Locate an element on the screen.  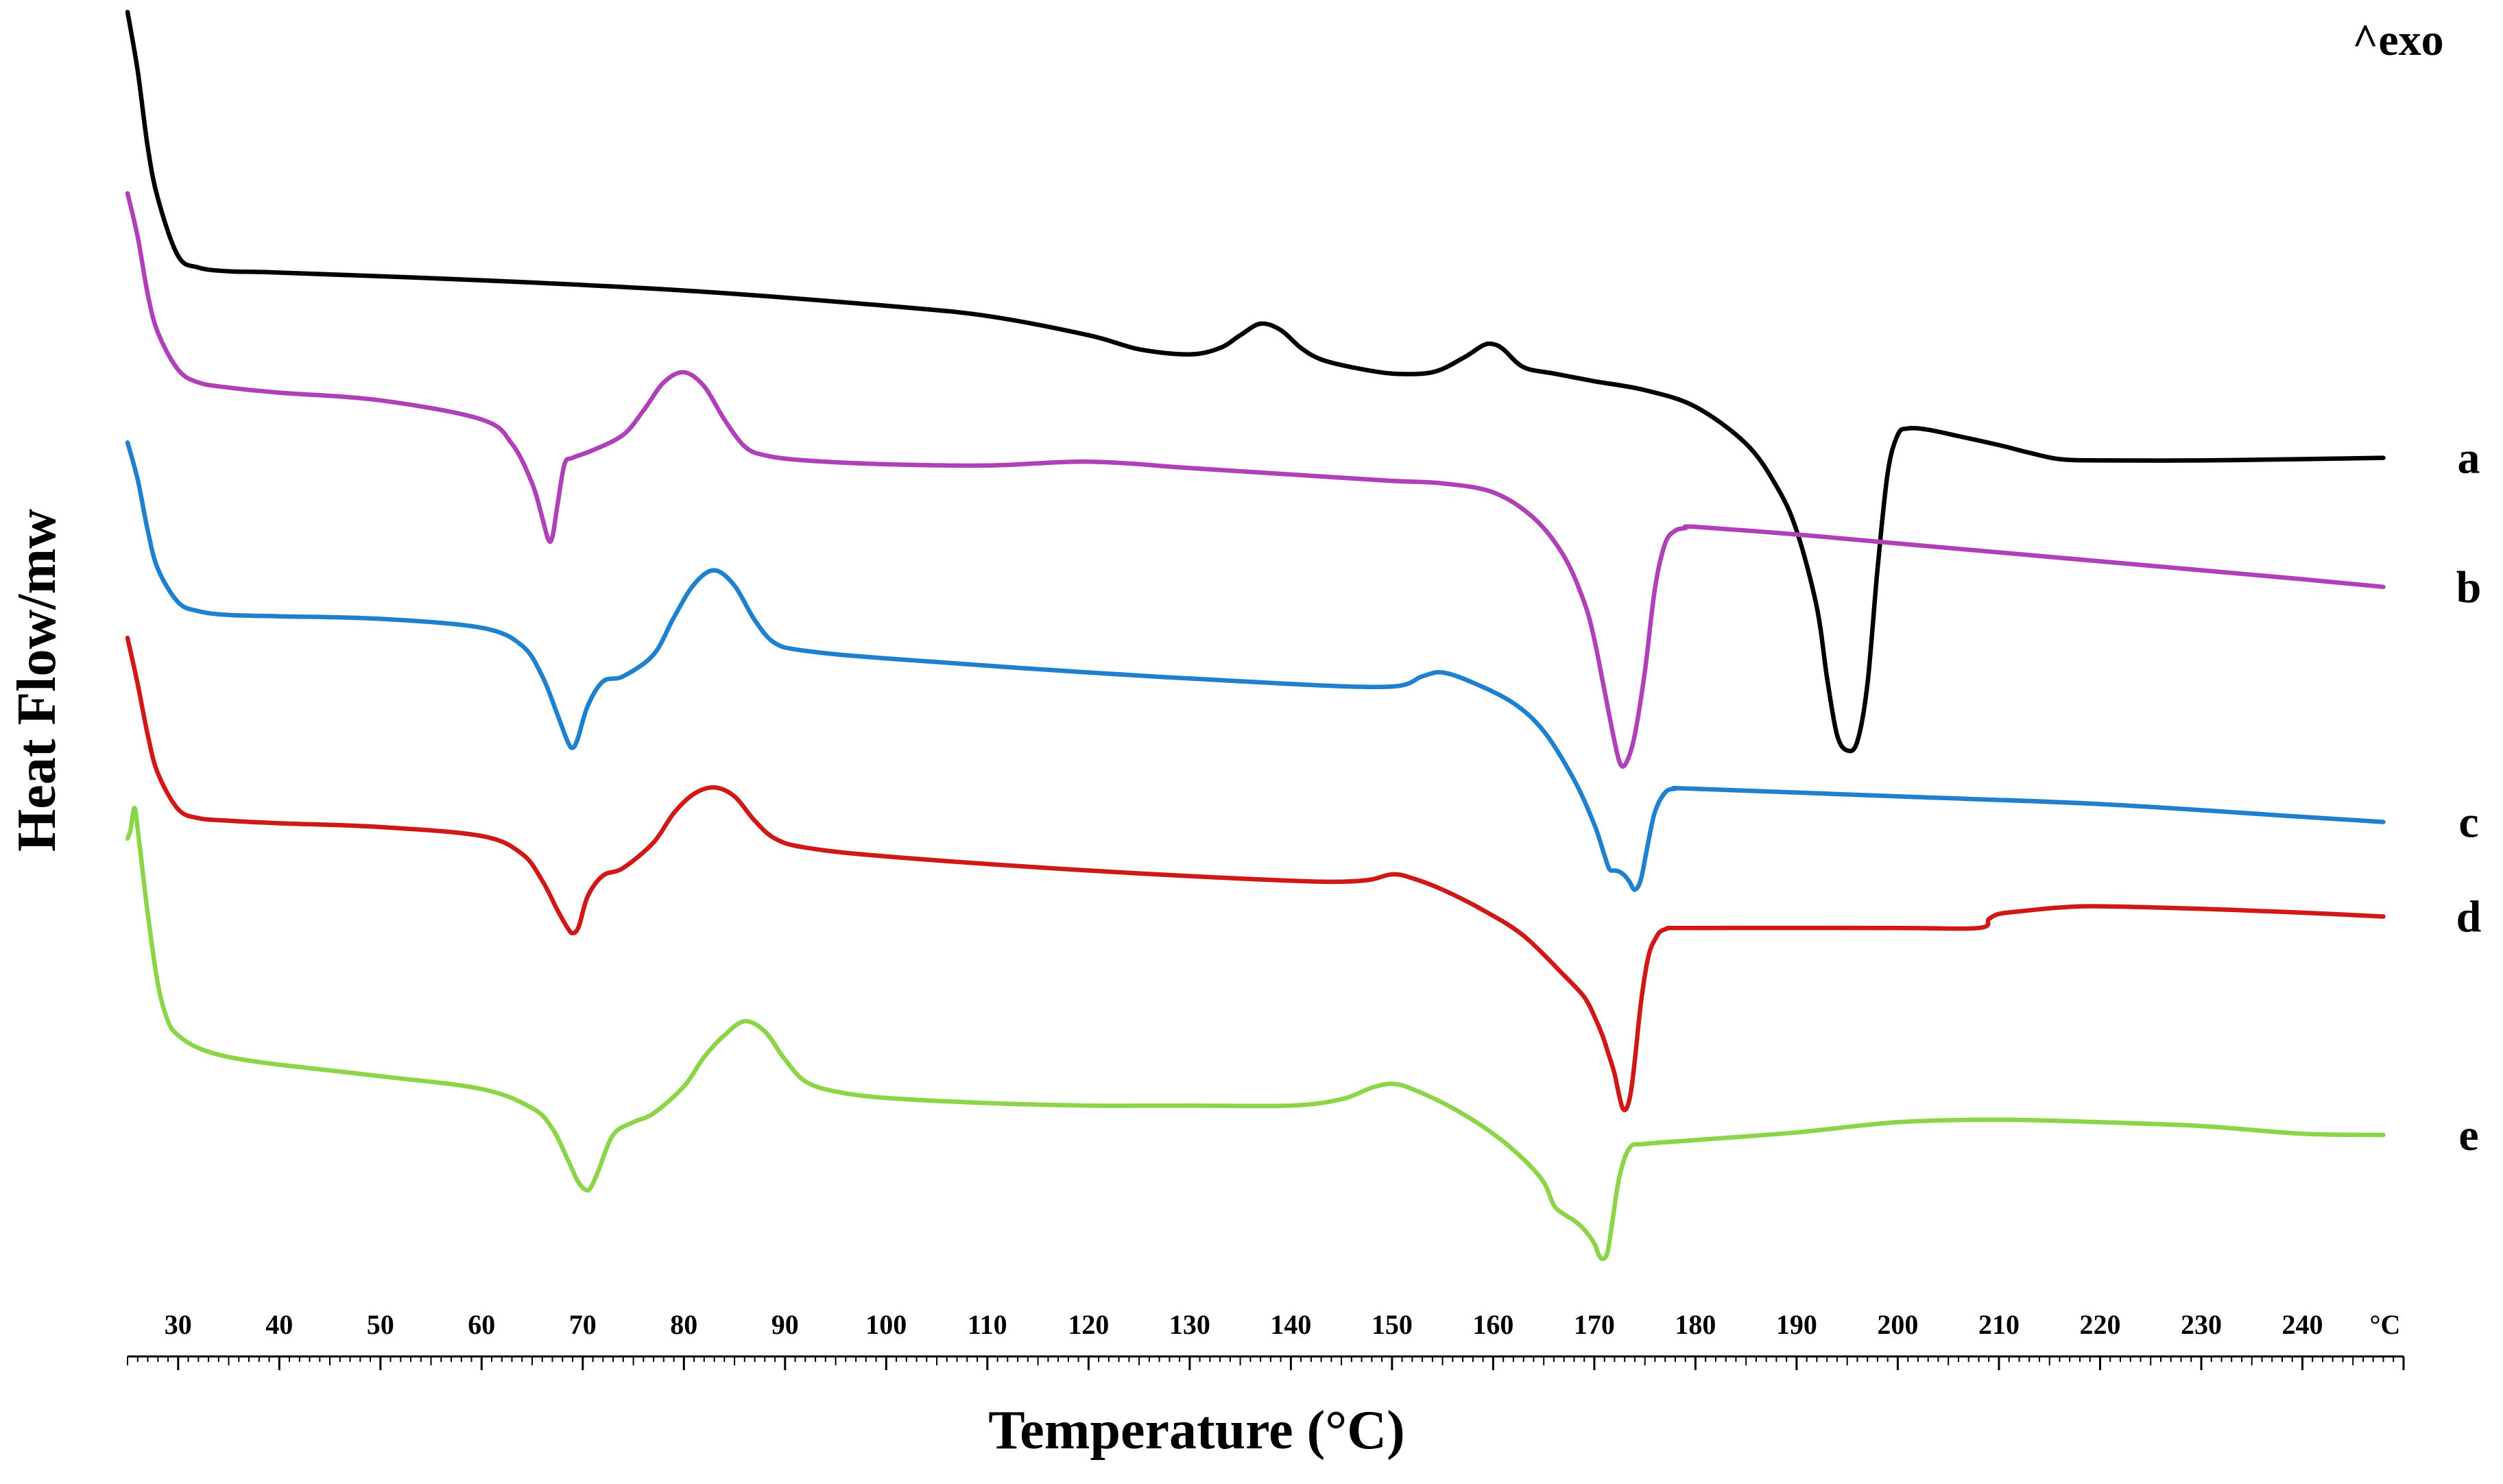
x-tick-label-180: 180 is located at coordinates (1695, 1324).